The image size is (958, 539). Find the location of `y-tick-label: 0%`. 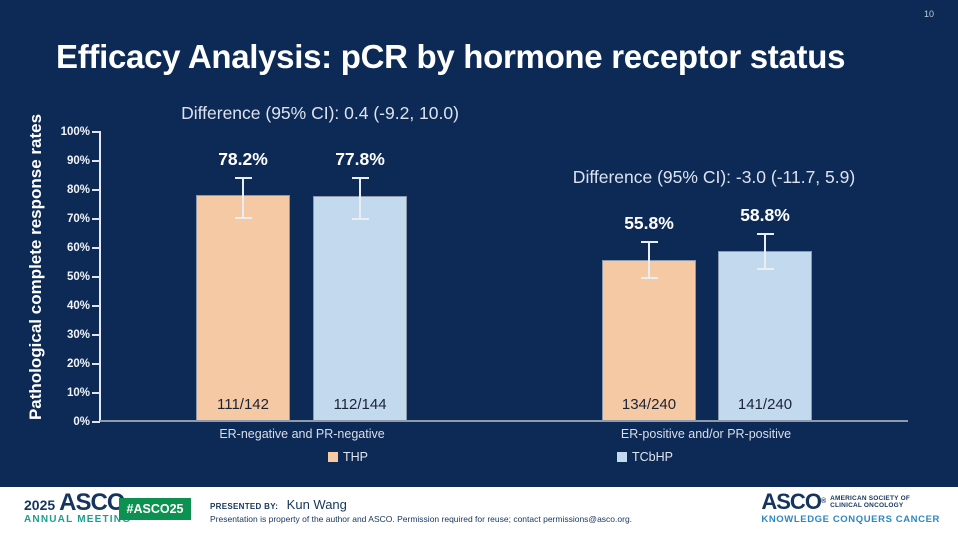

y-tick-label: 0% is located at coordinates (81, 422).